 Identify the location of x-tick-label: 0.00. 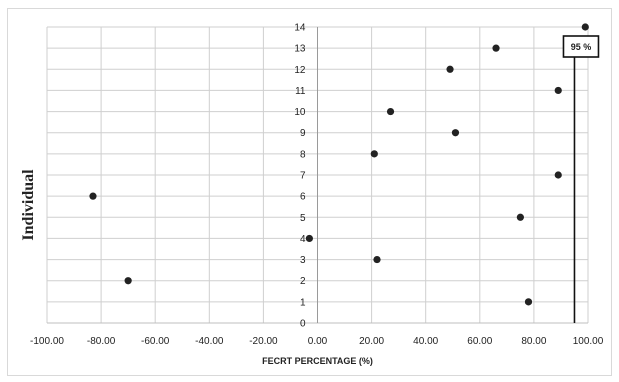
(318, 341).